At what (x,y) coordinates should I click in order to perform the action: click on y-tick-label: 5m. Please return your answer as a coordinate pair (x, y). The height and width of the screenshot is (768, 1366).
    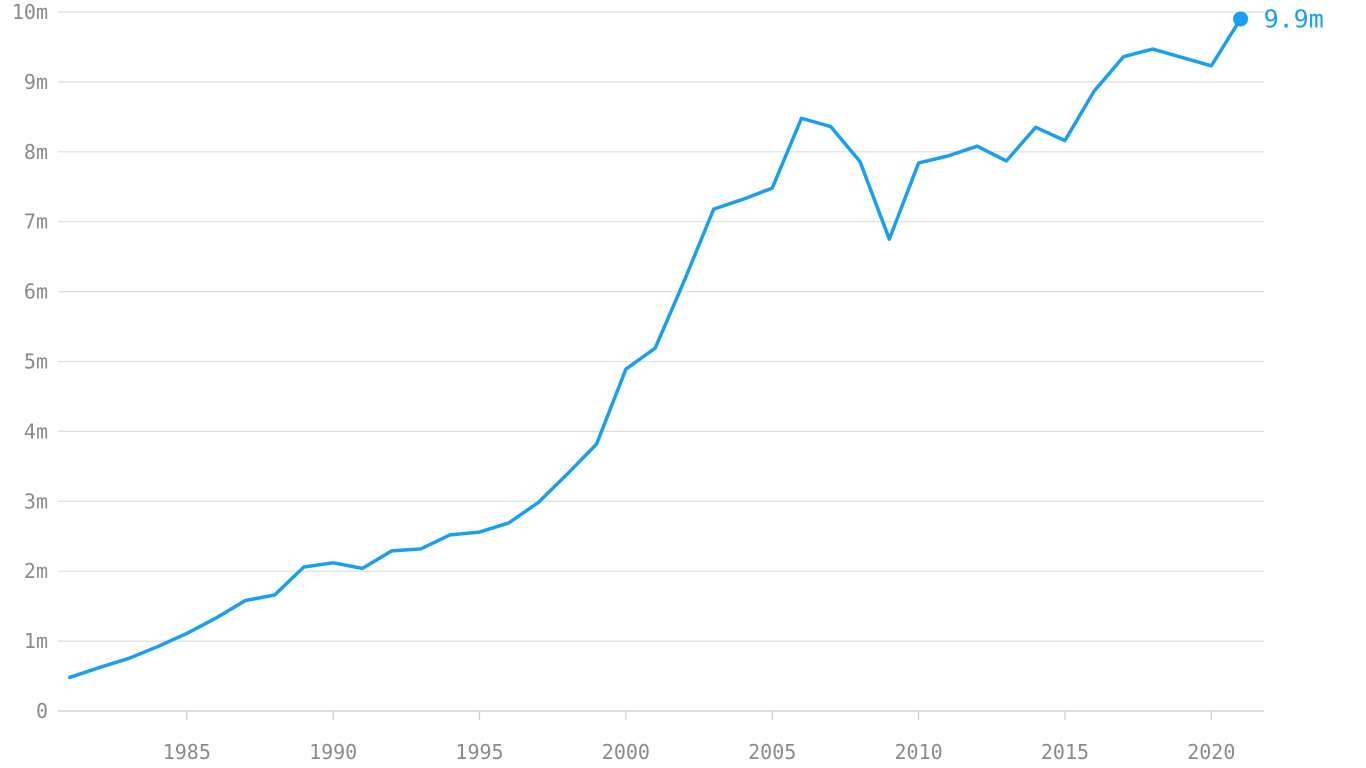
    Looking at the image, I should click on (36, 362).